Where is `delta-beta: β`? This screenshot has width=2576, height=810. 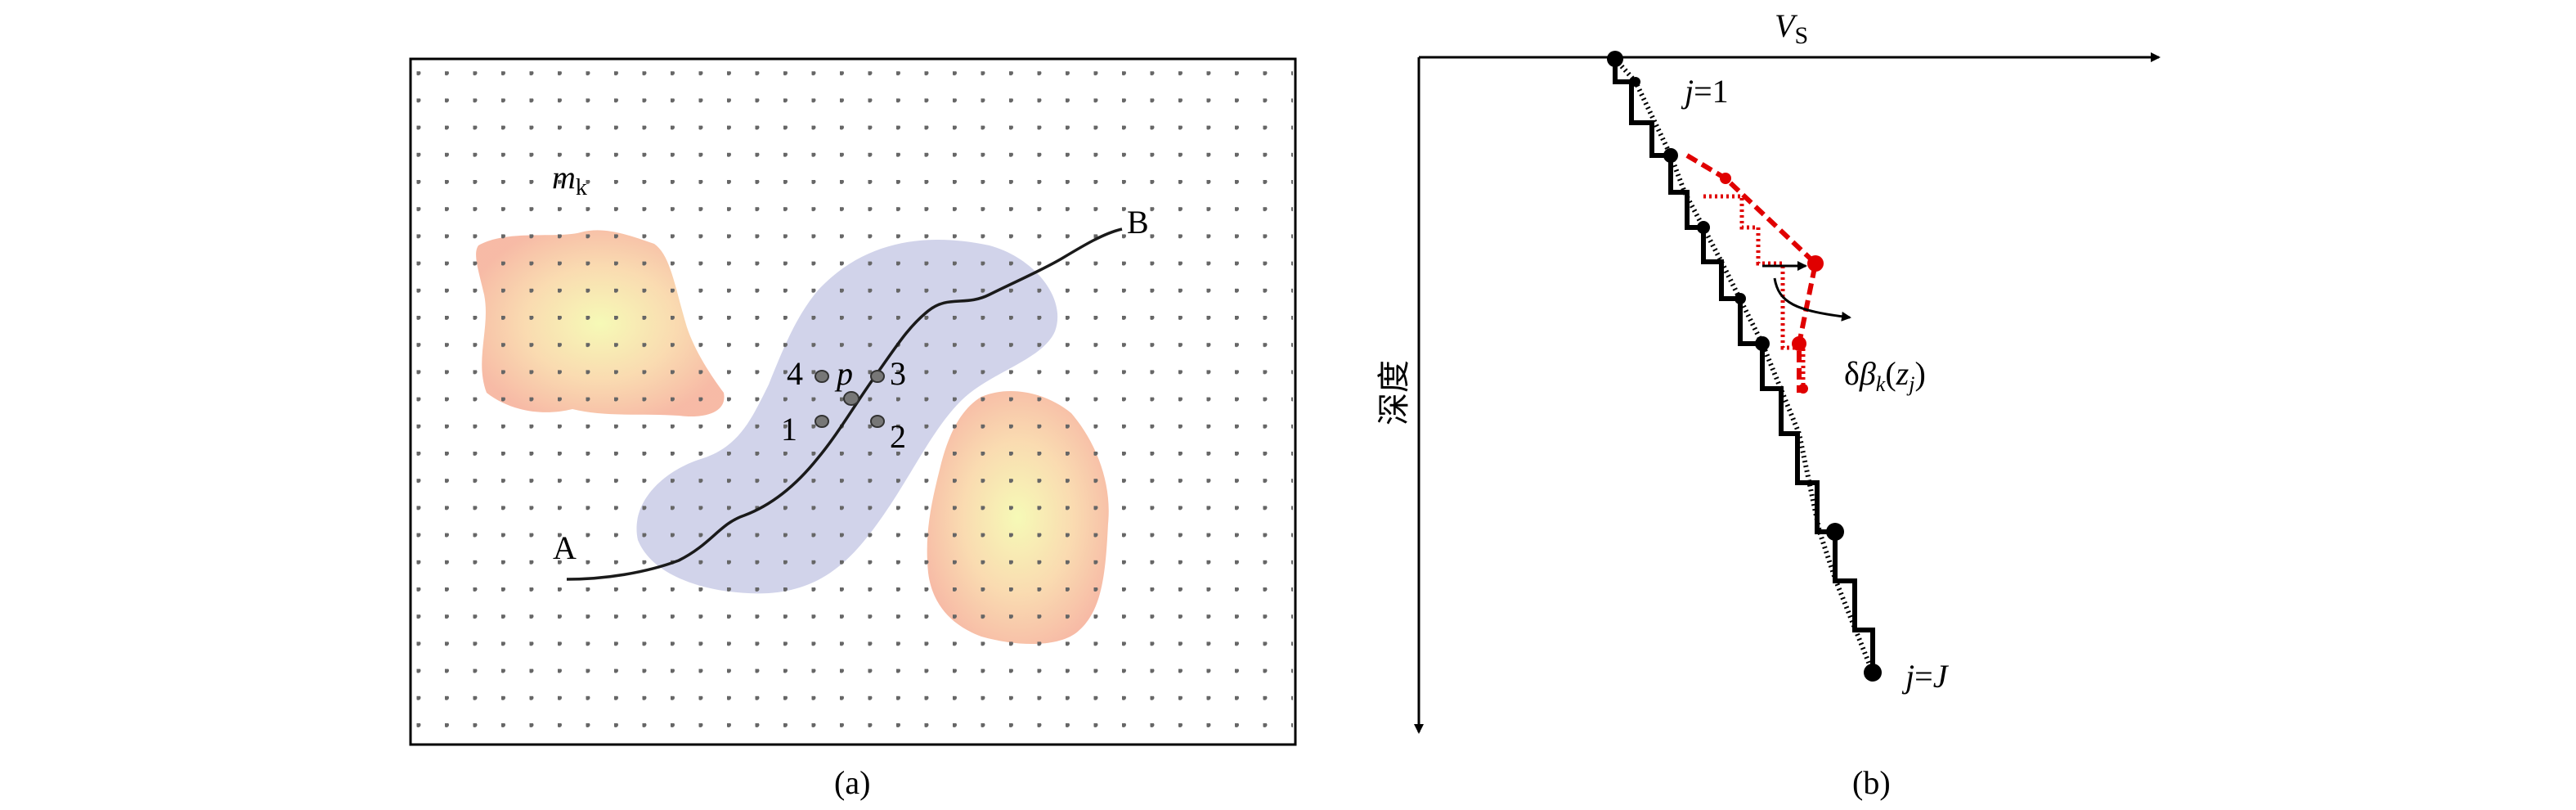
delta-beta: β is located at coordinates (1868, 374).